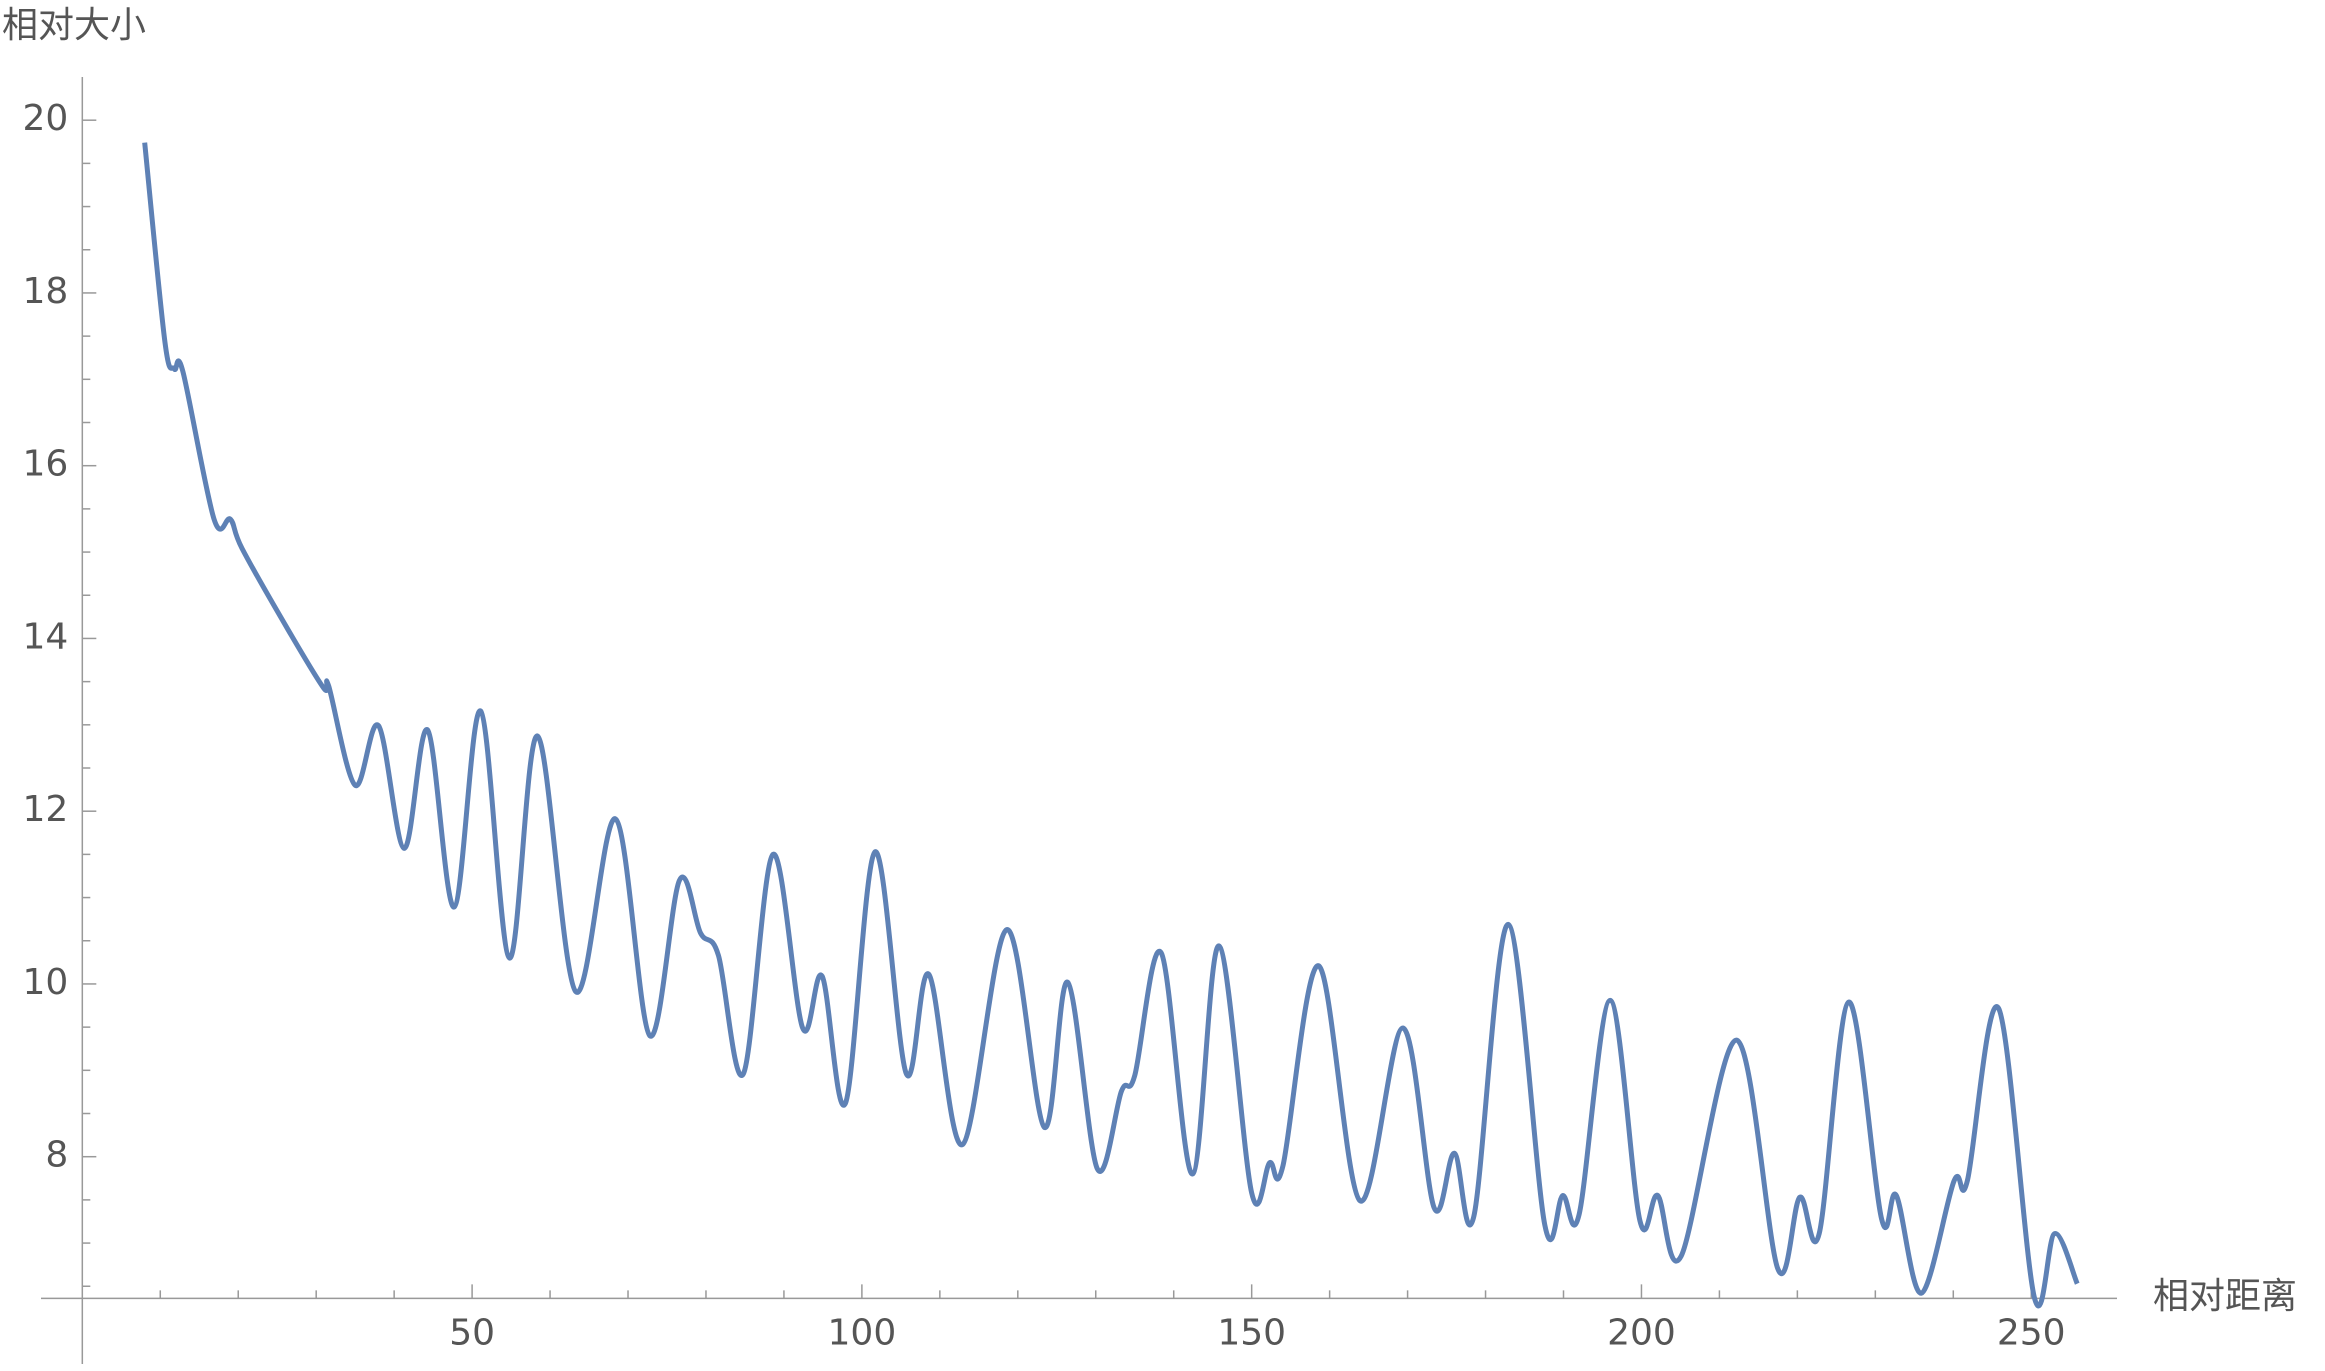  I want to click on y-tick-label: 16, so click(46, 464).